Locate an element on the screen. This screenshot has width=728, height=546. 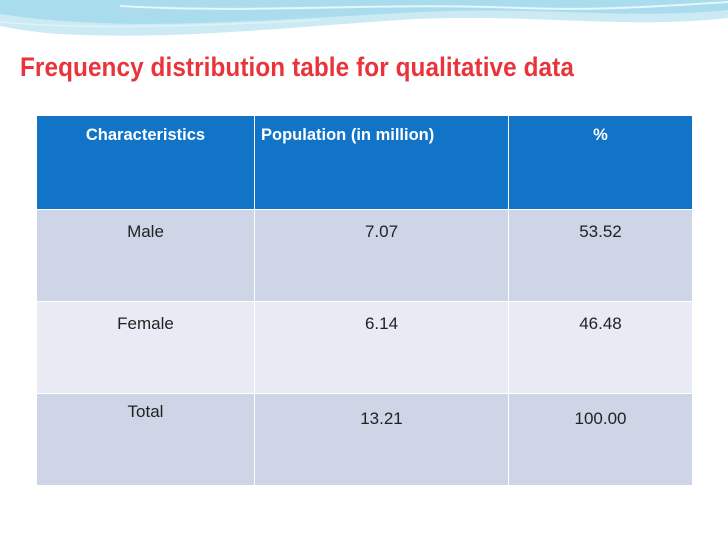
wave-front is located at coordinates (364, 12).